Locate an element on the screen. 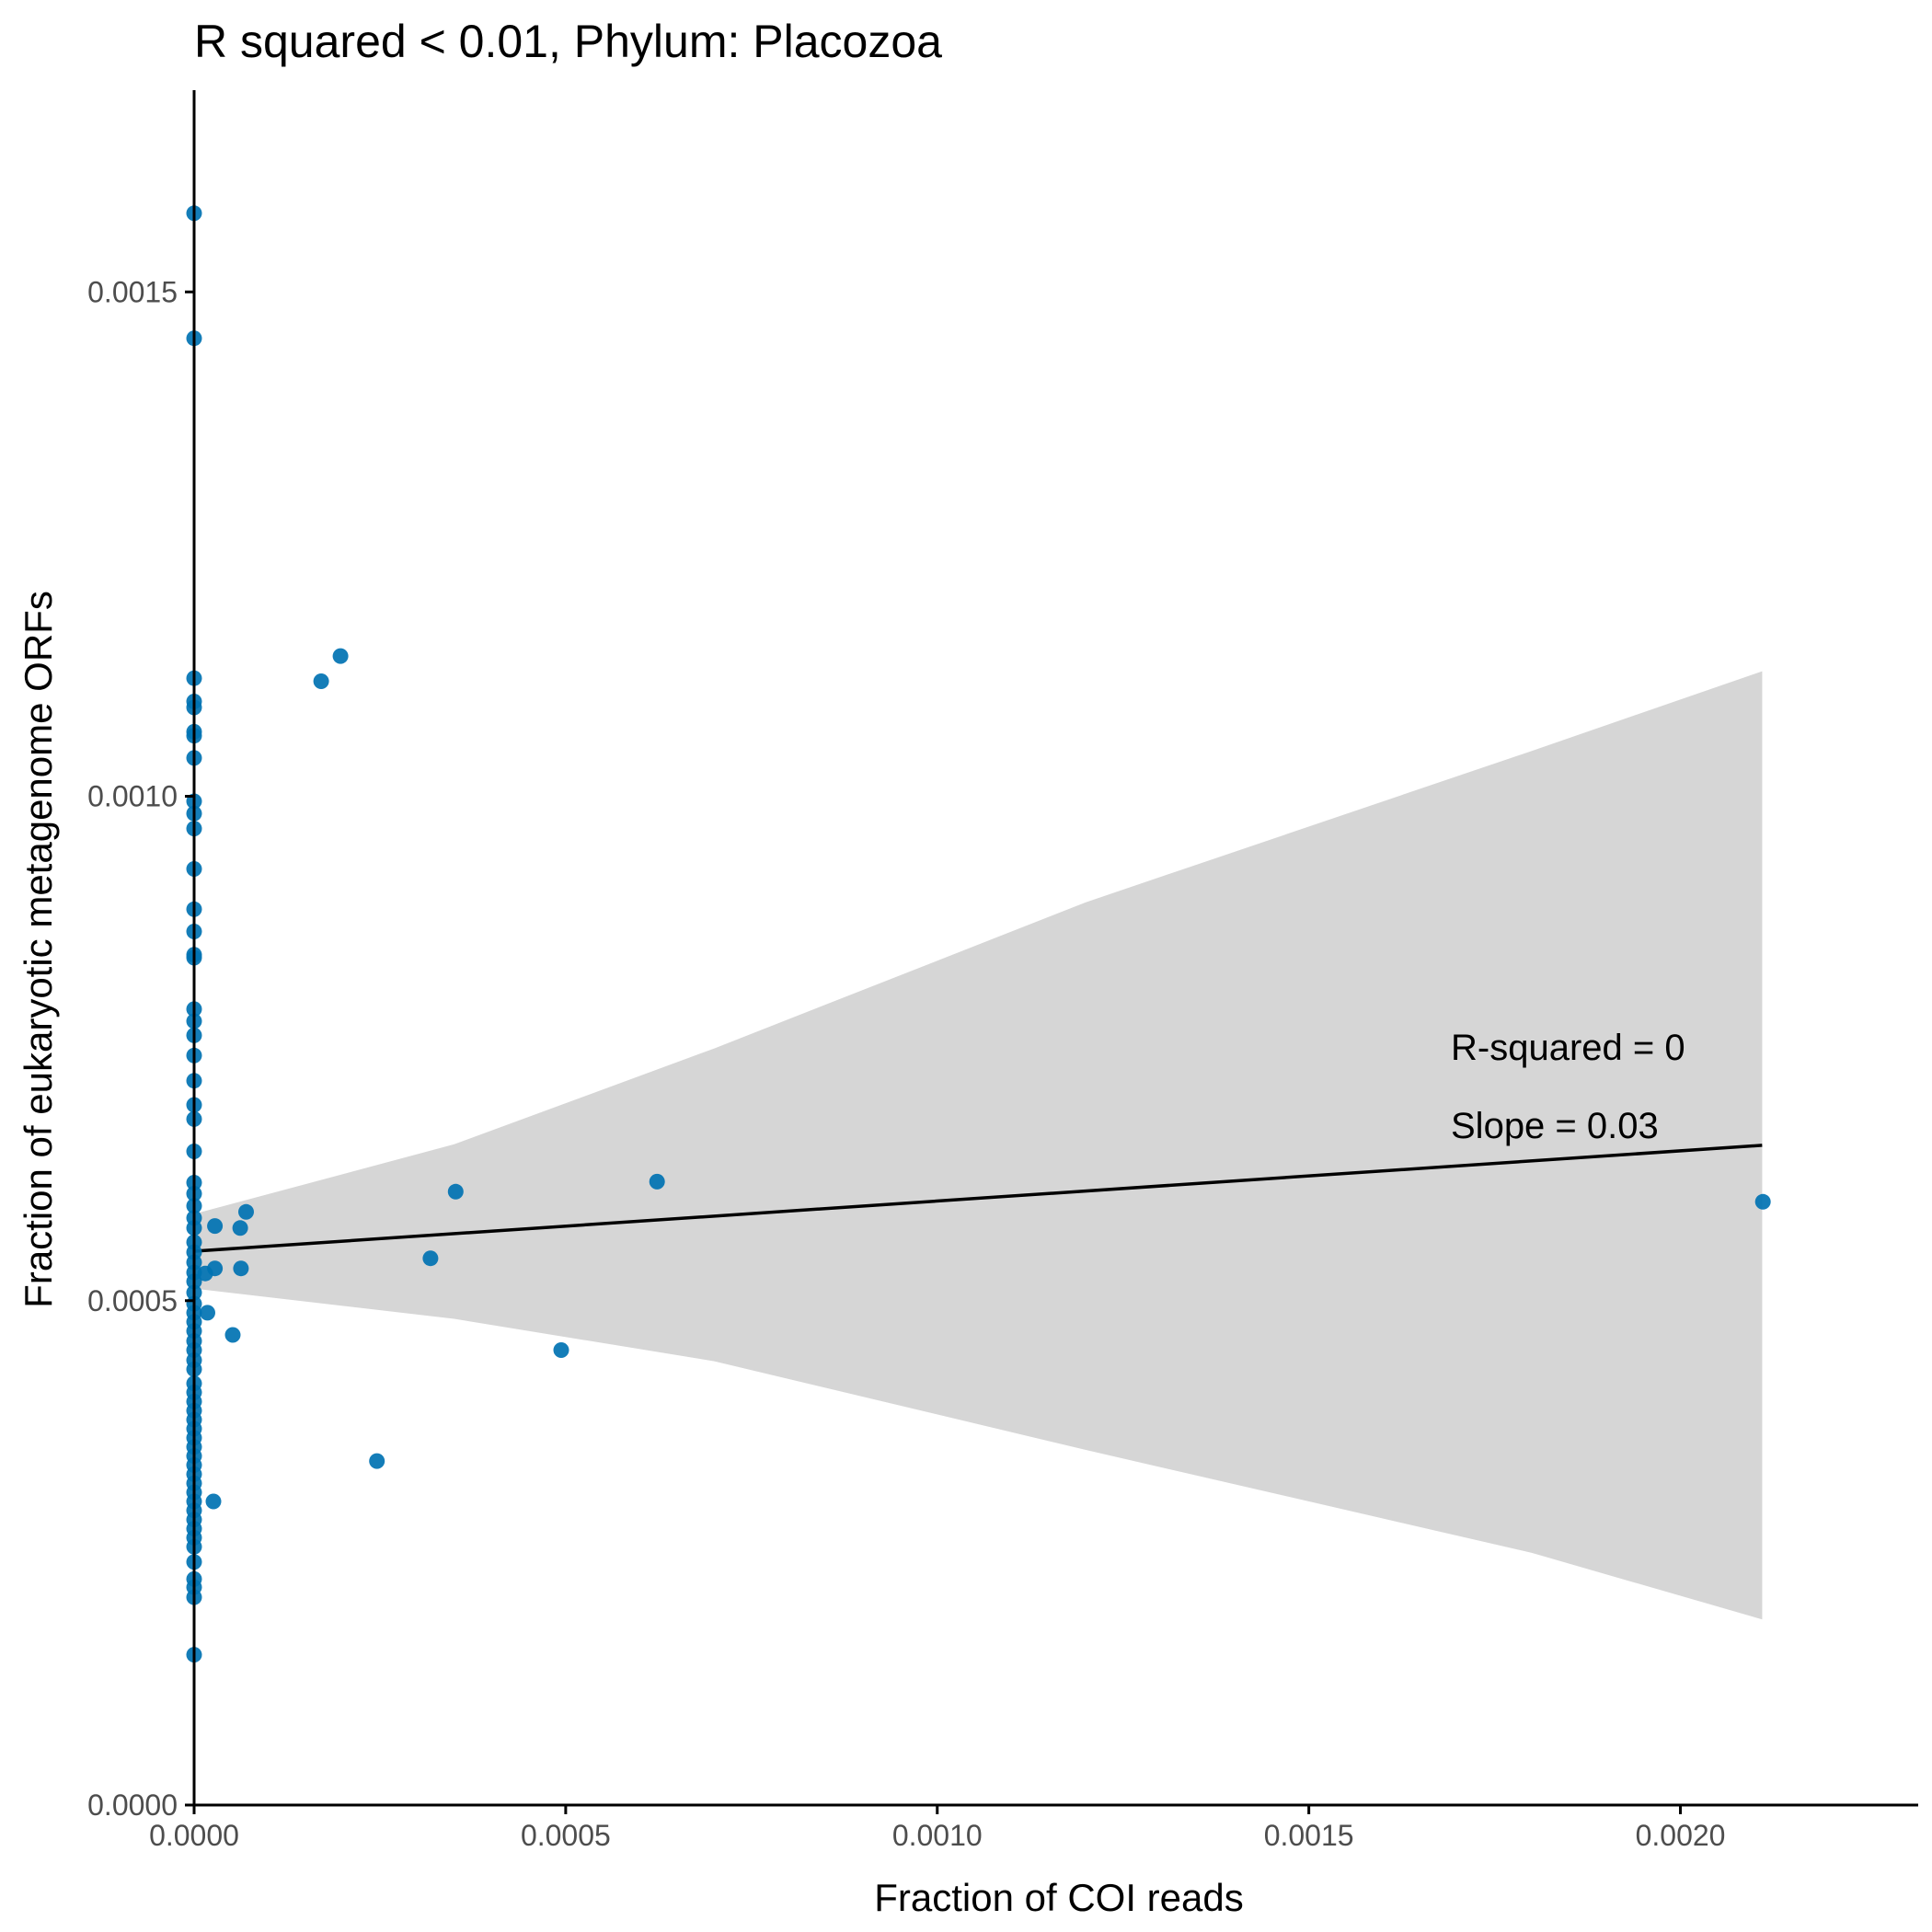  y-tick-label: 0.0005 is located at coordinates (132, 1300).